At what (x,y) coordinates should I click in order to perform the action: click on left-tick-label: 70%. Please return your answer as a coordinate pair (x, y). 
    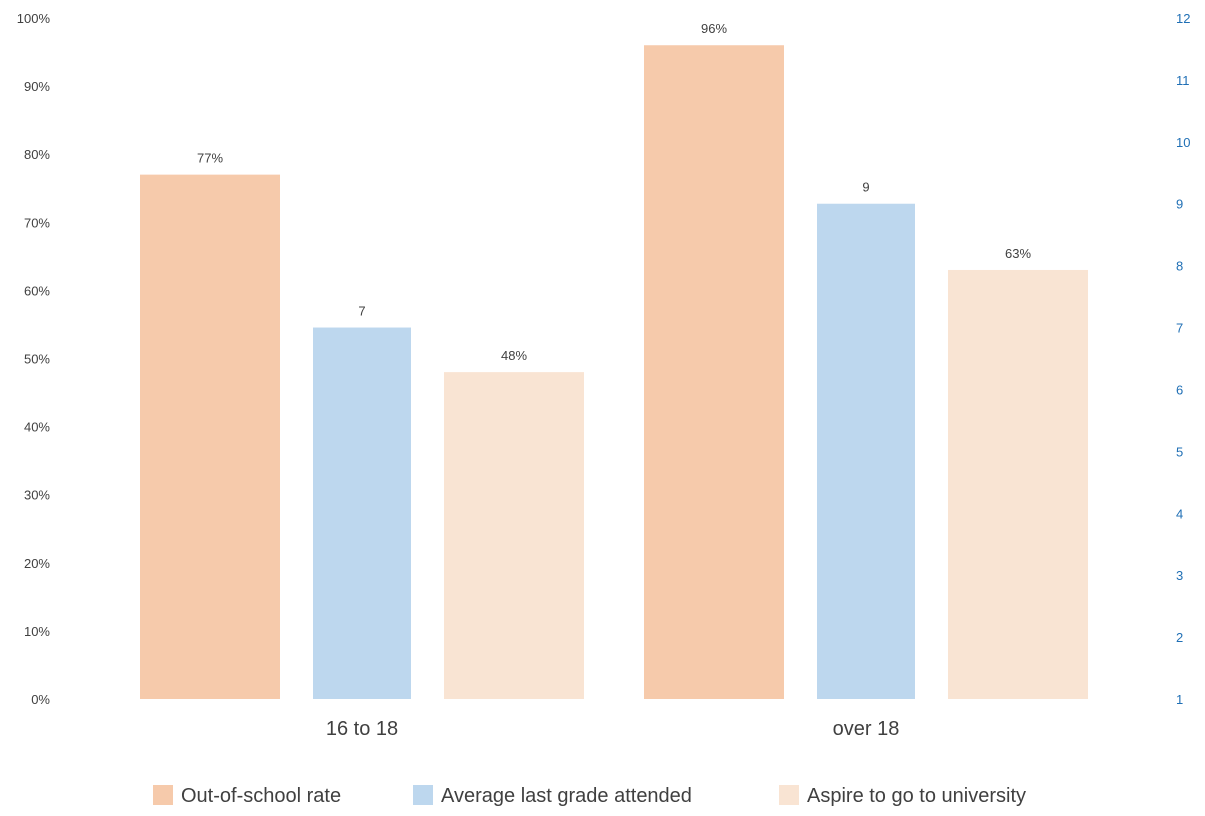
    Looking at the image, I should click on (37, 222).